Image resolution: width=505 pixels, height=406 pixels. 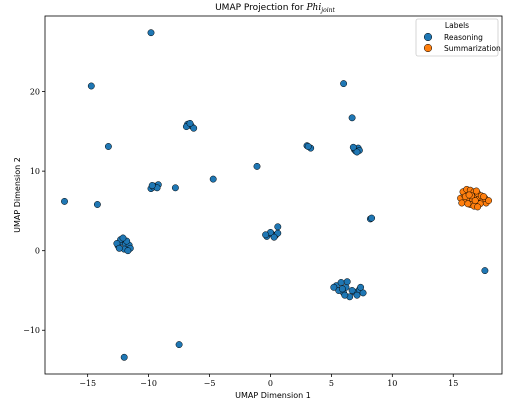 I want to click on x-tick-label: 10, so click(x=392, y=383).